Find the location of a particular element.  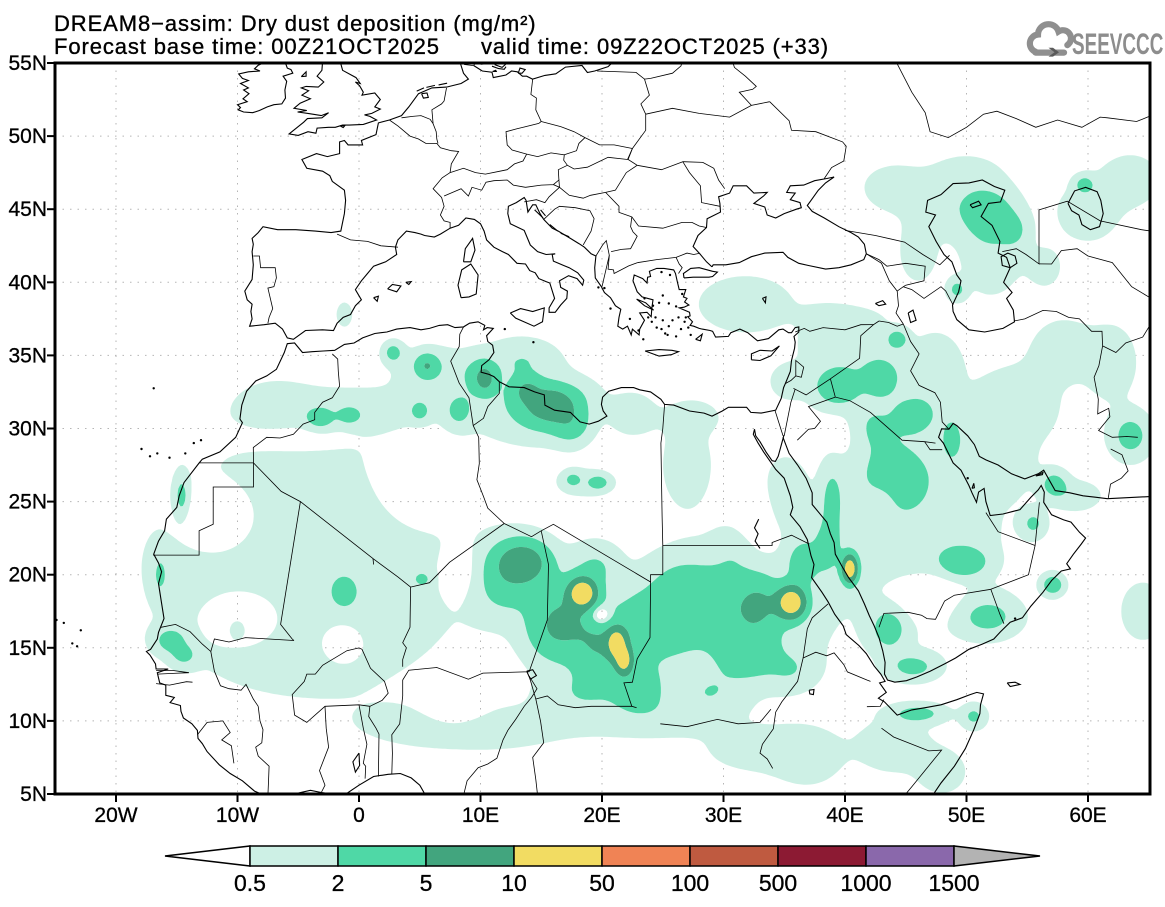

svg-text: valid time: 09Z22OCT2025 (+33) is located at coordinates (655, 46).